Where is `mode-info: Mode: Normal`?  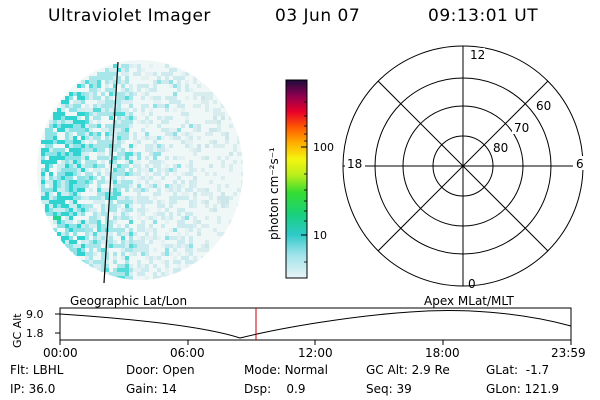
mode-info: Mode: Normal is located at coordinates (286, 370).